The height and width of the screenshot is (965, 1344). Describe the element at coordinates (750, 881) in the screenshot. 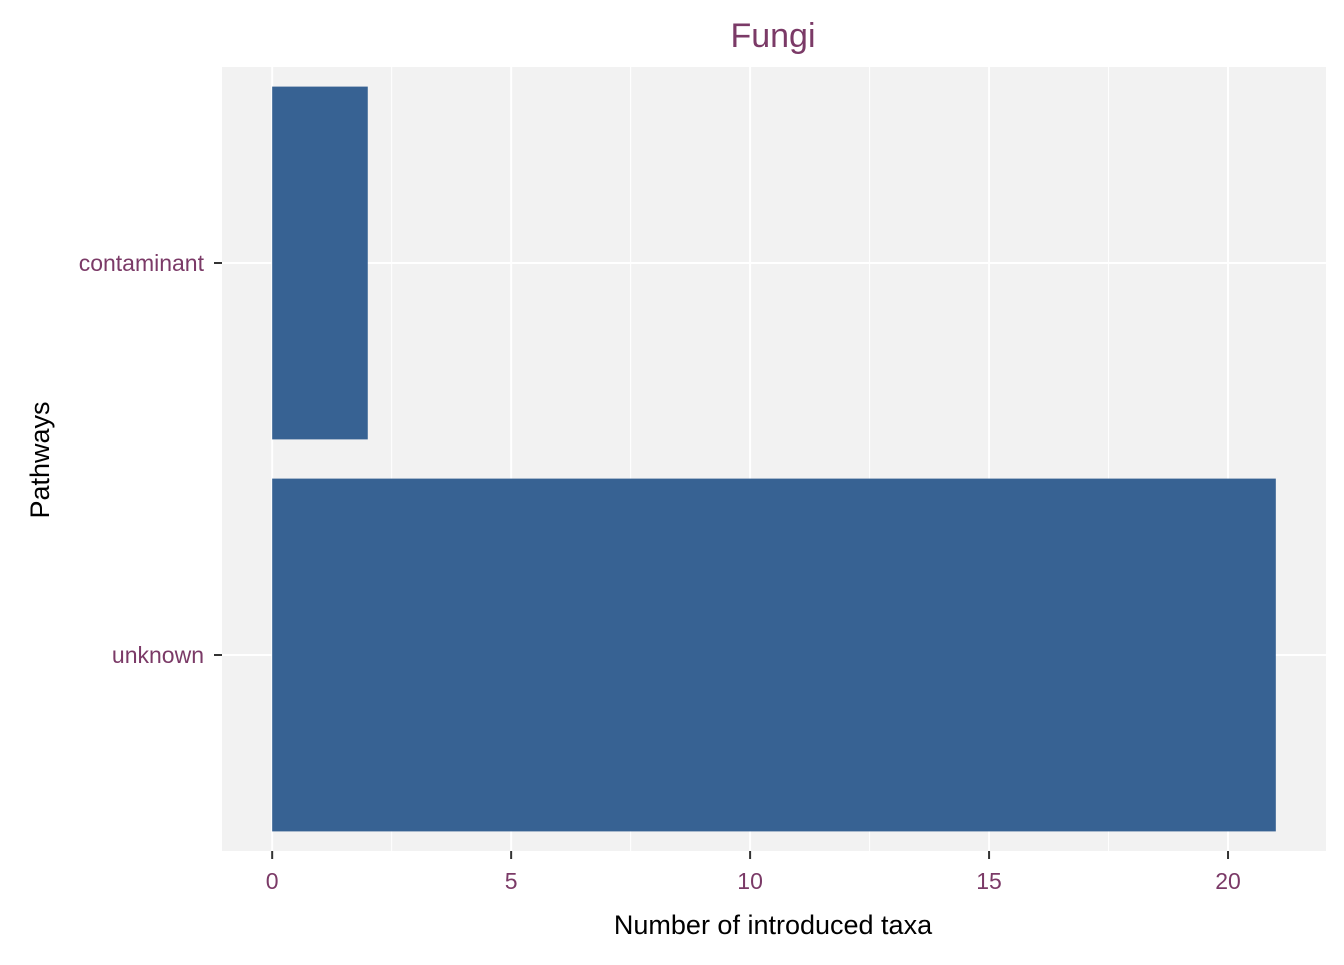

I see `x-tick-label: 10` at that location.